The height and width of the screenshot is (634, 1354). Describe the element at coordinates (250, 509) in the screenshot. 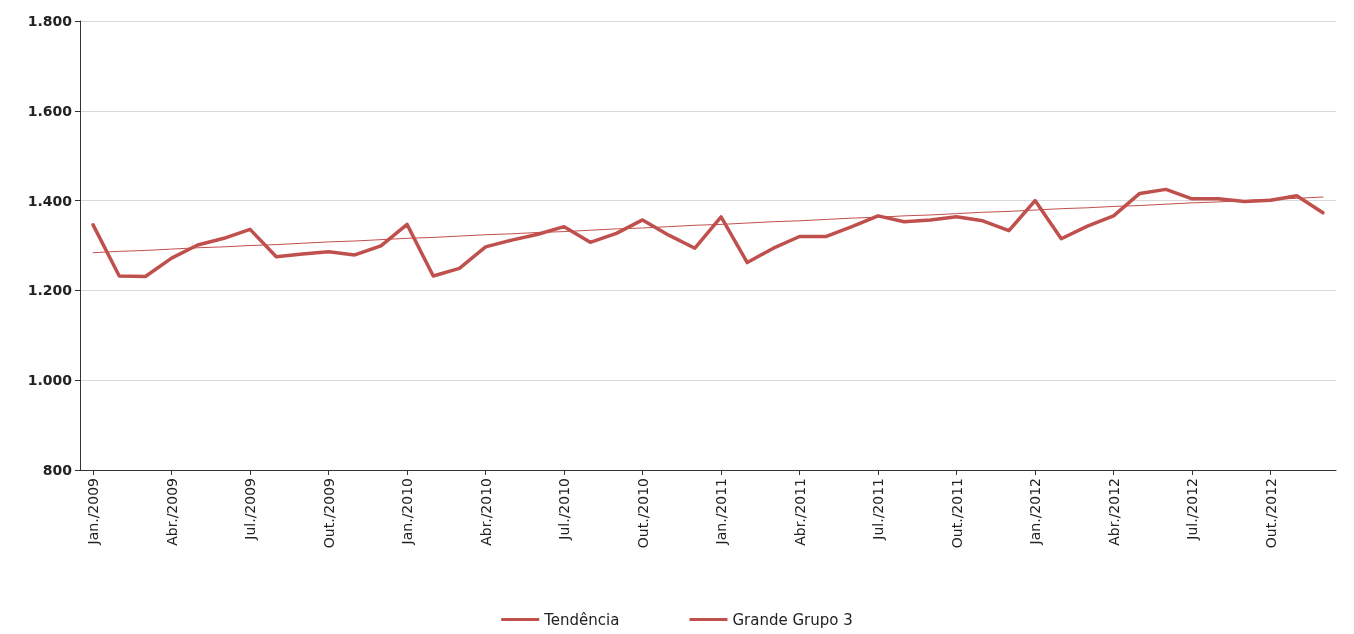

I see `x-tick-label: Jul./2009` at that location.